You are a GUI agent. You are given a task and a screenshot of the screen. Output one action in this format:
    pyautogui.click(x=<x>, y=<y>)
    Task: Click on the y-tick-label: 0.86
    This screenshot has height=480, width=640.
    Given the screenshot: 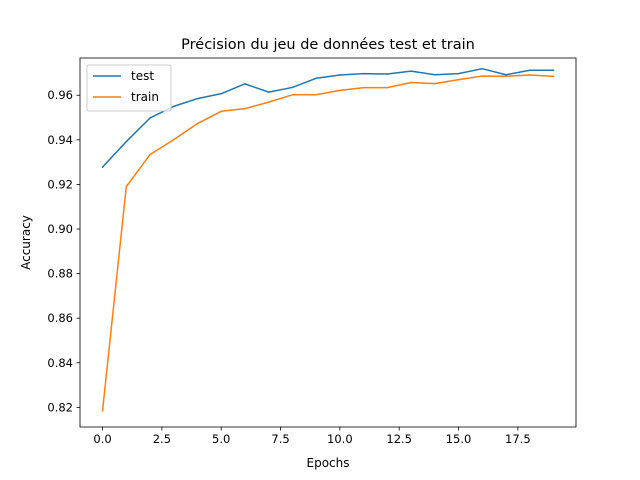 What is the action you would take?
    pyautogui.click(x=60, y=318)
    